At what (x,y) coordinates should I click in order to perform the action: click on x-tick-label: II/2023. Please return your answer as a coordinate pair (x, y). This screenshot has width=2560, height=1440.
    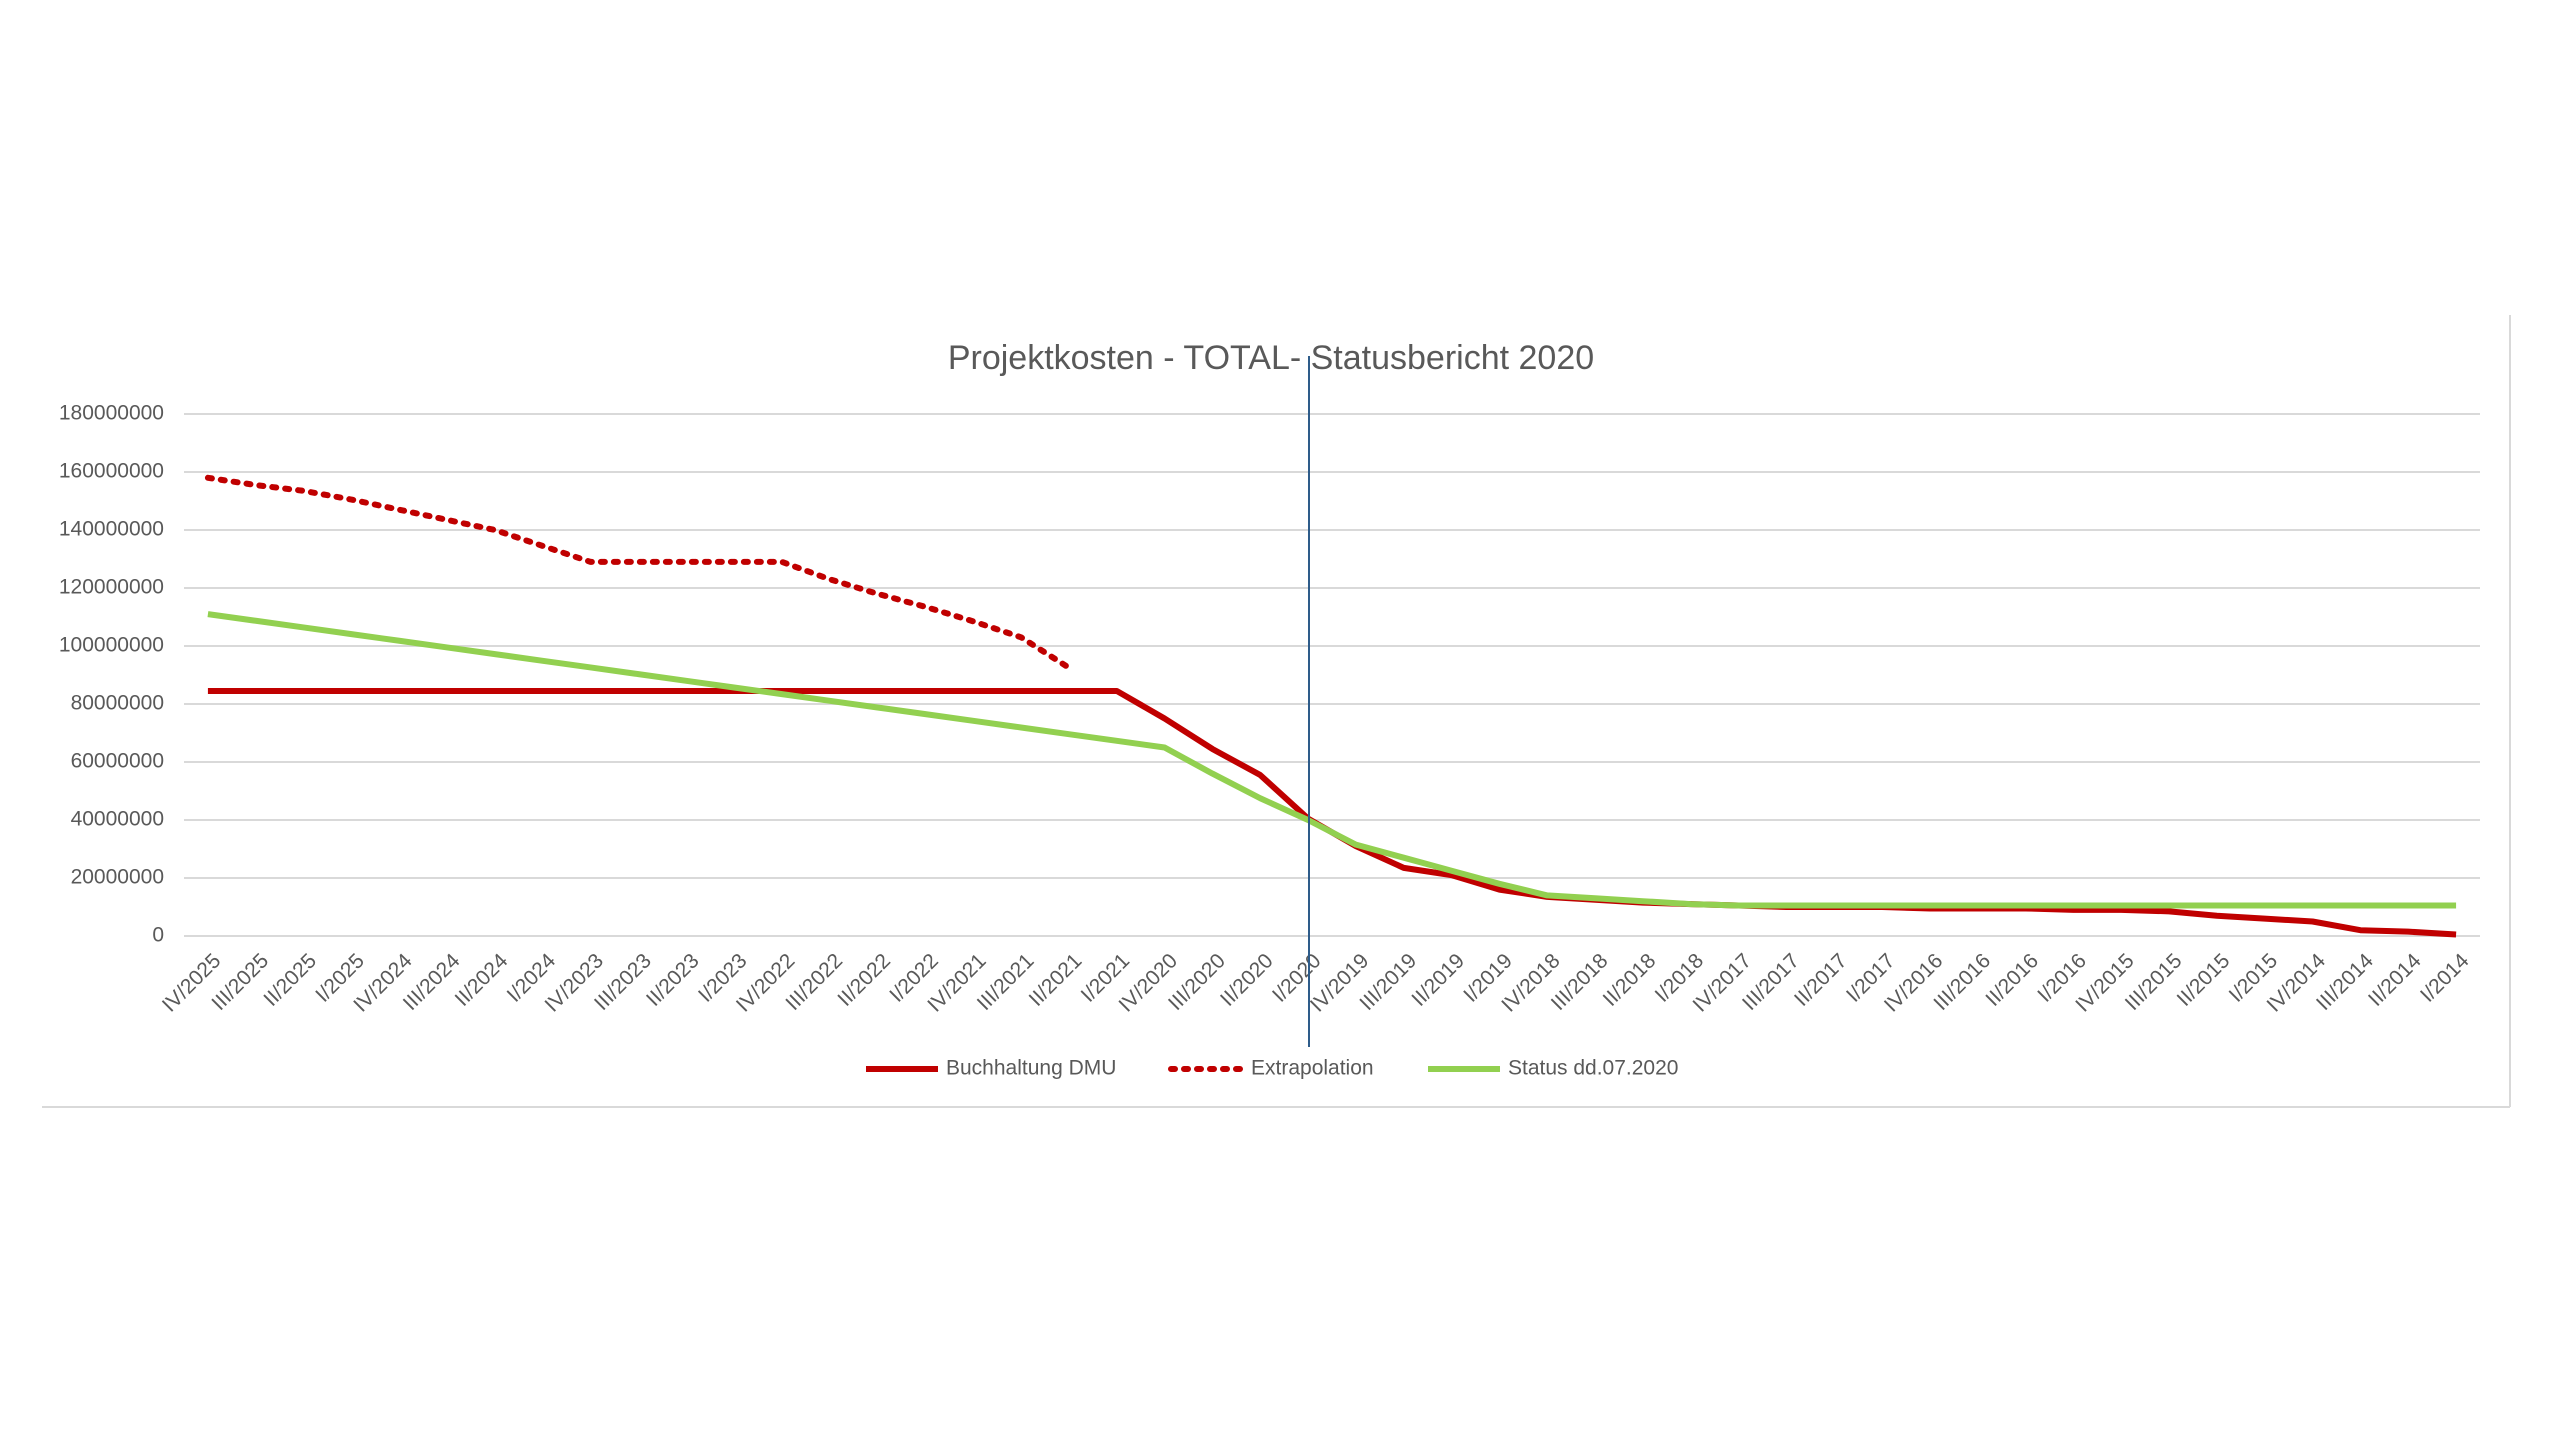
    Looking at the image, I should click on (673, 980).